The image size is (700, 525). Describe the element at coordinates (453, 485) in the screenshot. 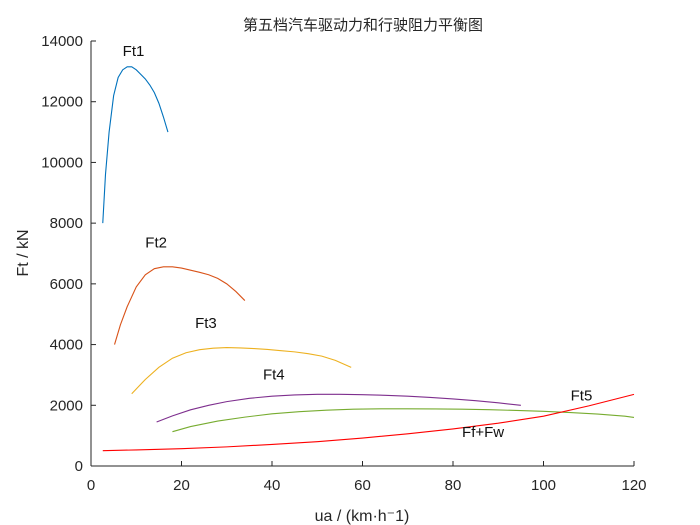

I see `x-tick-label: 80` at that location.